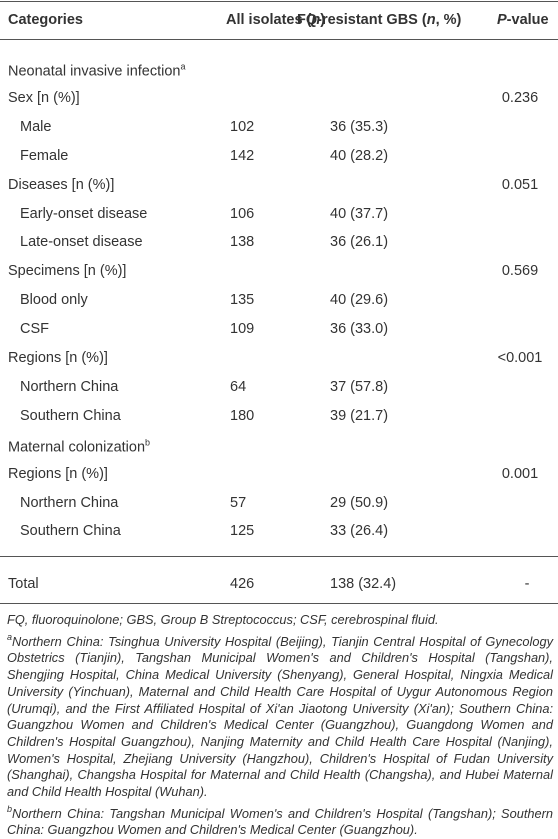 This screenshot has width=558, height=839. What do you see at coordinates (34, 329) in the screenshot?
I see `row-label: CSF` at bounding box center [34, 329].